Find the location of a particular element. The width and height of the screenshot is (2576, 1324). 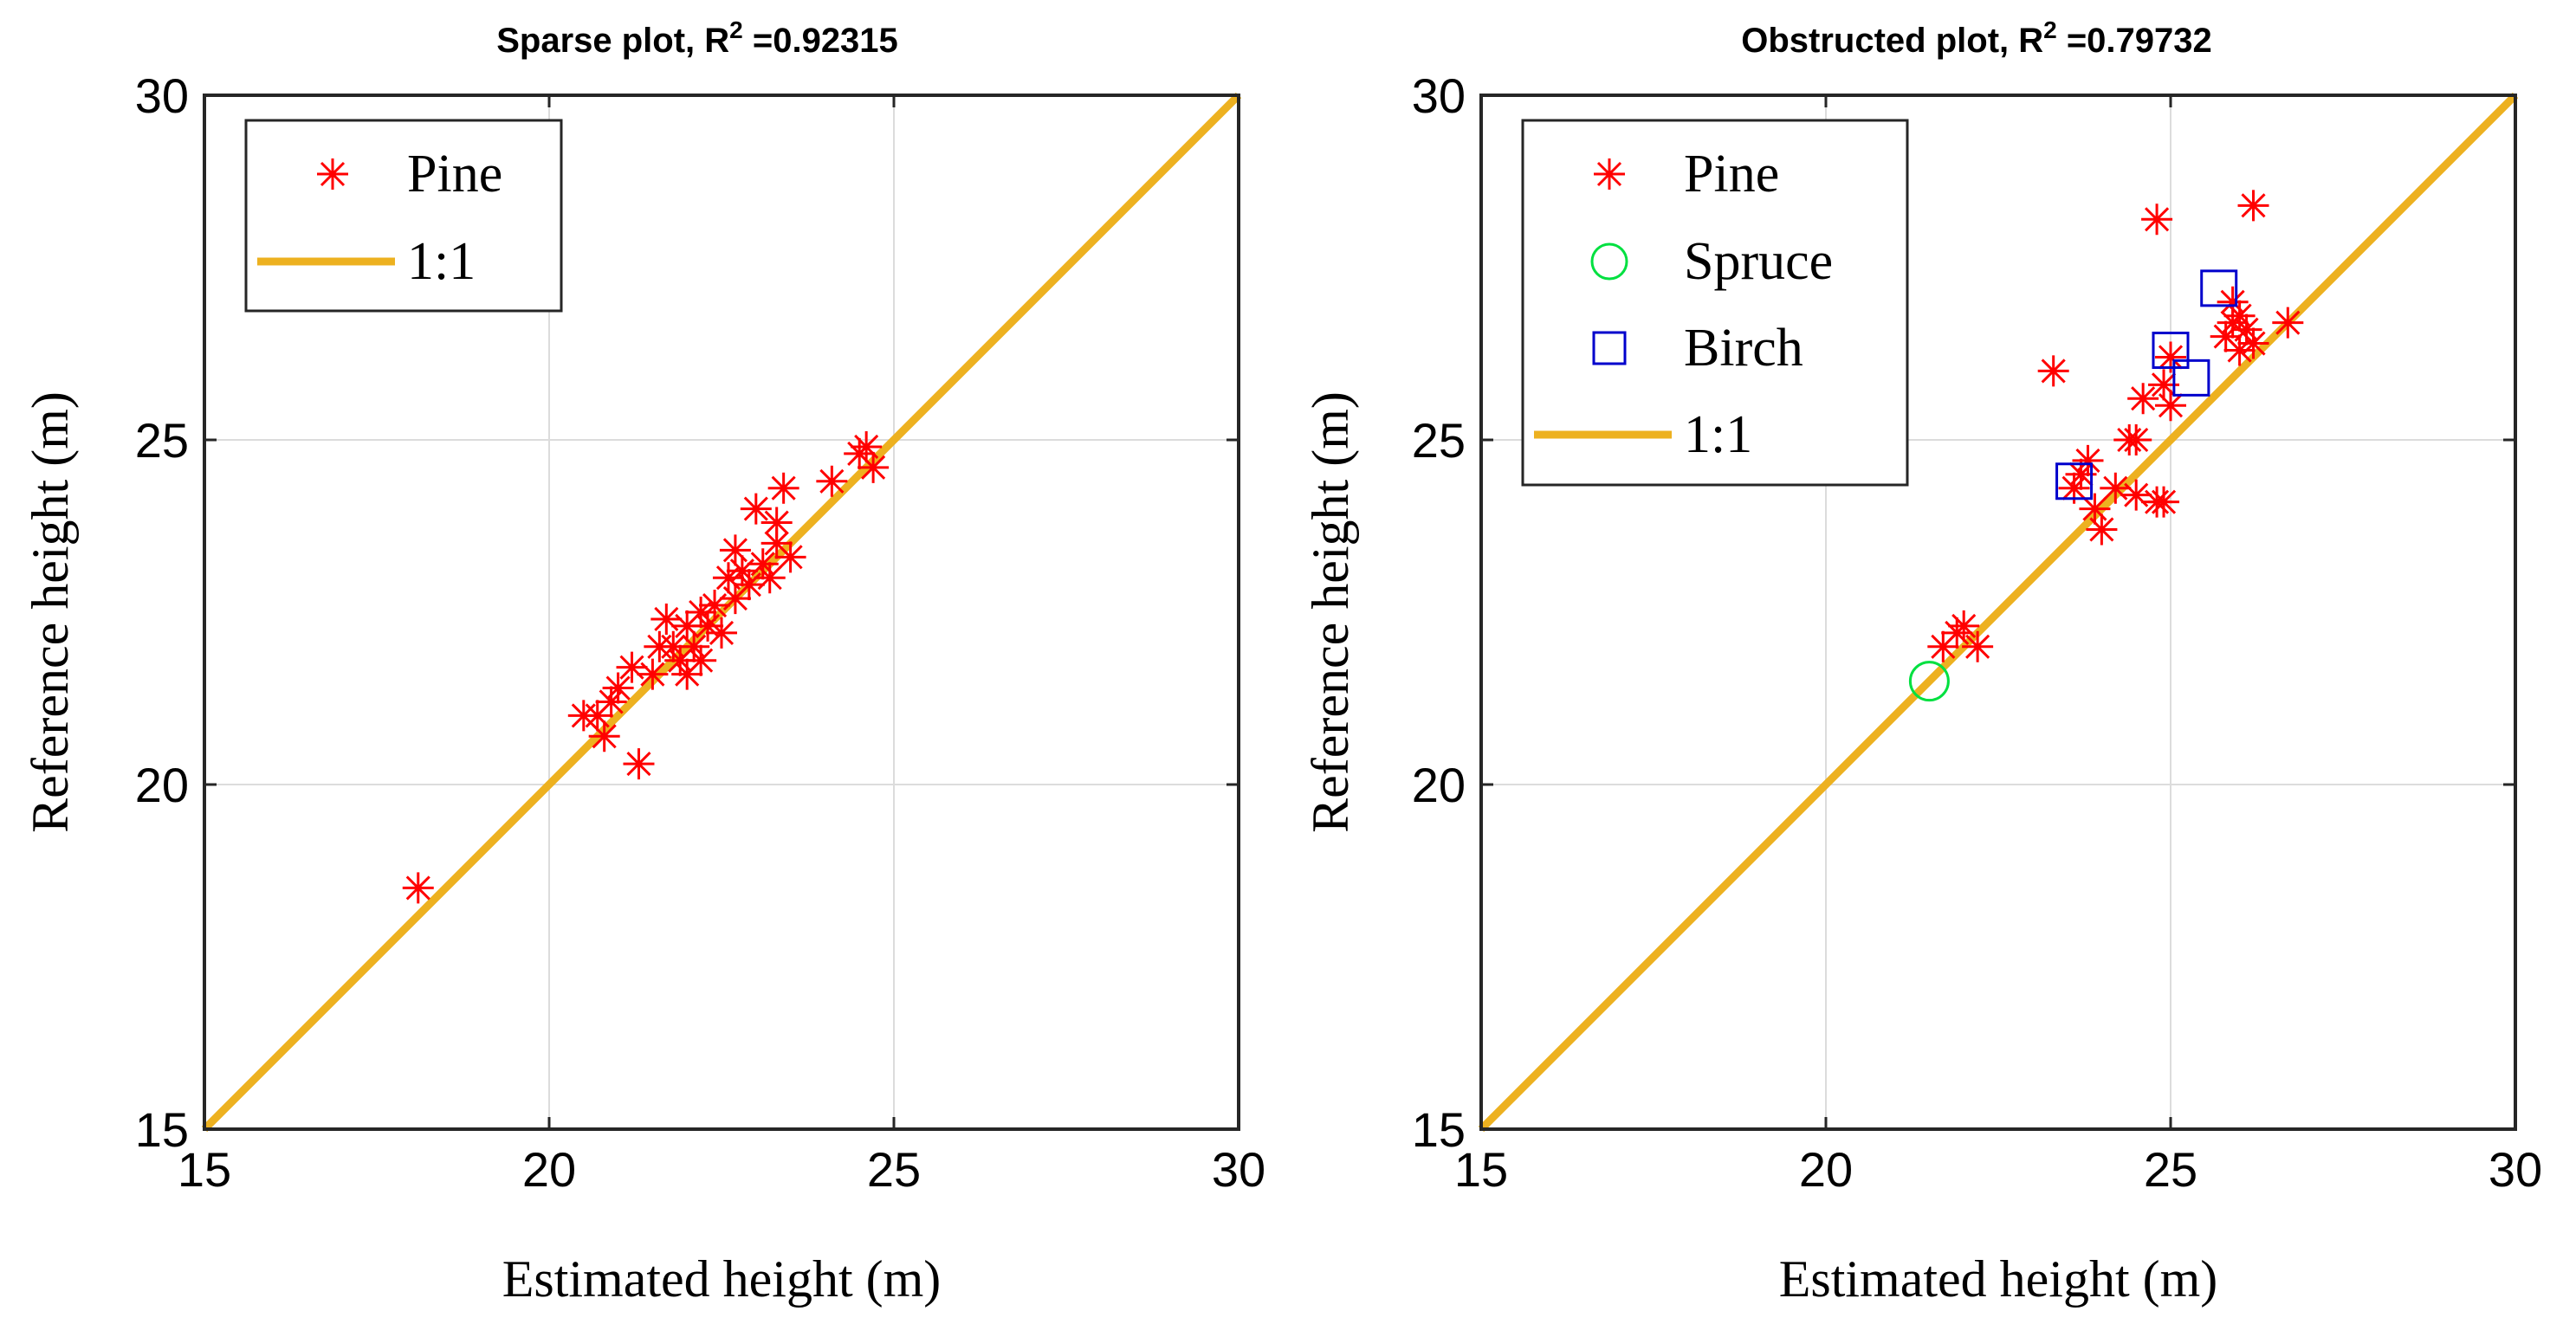

legend-box is located at coordinates (1715, 303).